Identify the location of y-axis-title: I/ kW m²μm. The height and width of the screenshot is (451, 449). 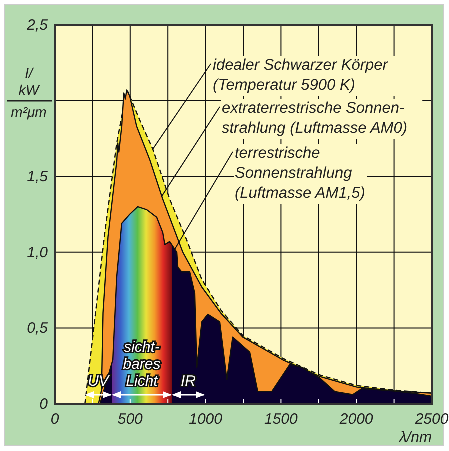
(29, 92).